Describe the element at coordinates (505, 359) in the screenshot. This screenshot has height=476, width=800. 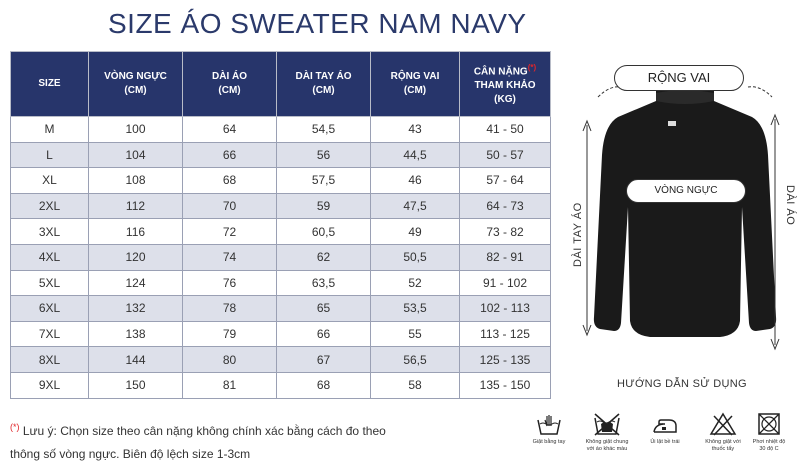
I see `cell-weight: 125 - 135` at that location.